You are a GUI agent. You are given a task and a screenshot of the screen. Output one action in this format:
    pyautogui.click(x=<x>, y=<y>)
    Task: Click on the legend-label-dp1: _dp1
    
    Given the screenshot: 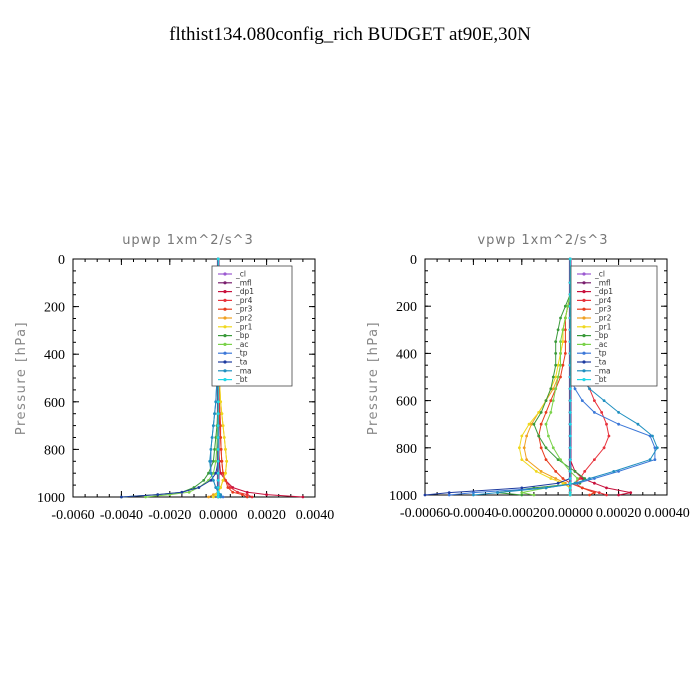 What is the action you would take?
    pyautogui.click(x=244, y=291)
    